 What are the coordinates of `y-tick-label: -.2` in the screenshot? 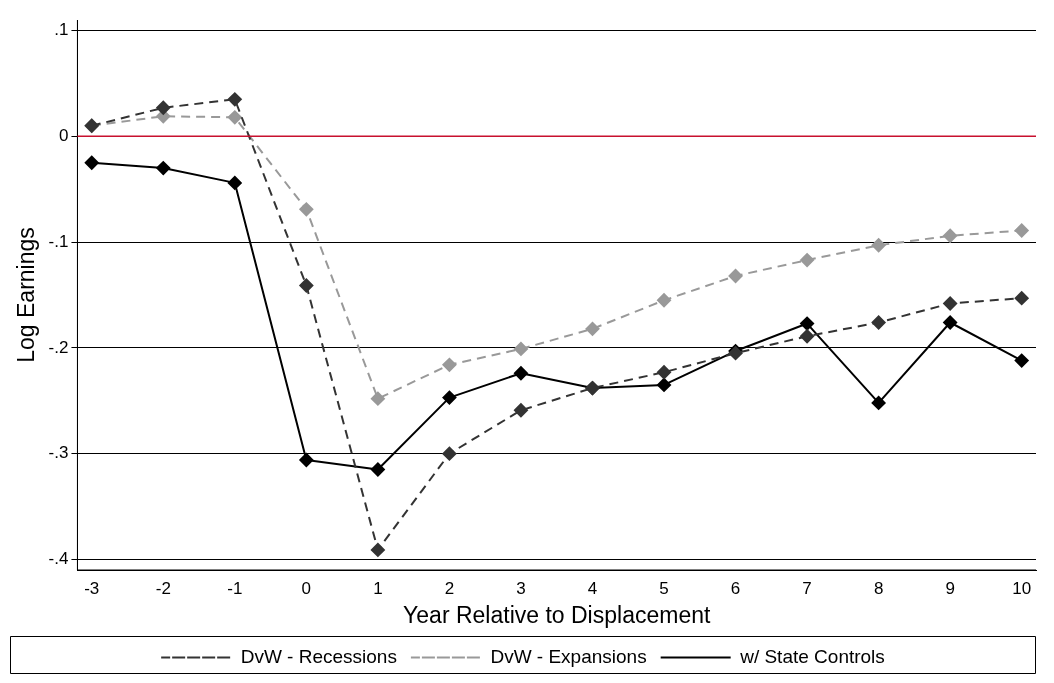 It's located at (58, 347).